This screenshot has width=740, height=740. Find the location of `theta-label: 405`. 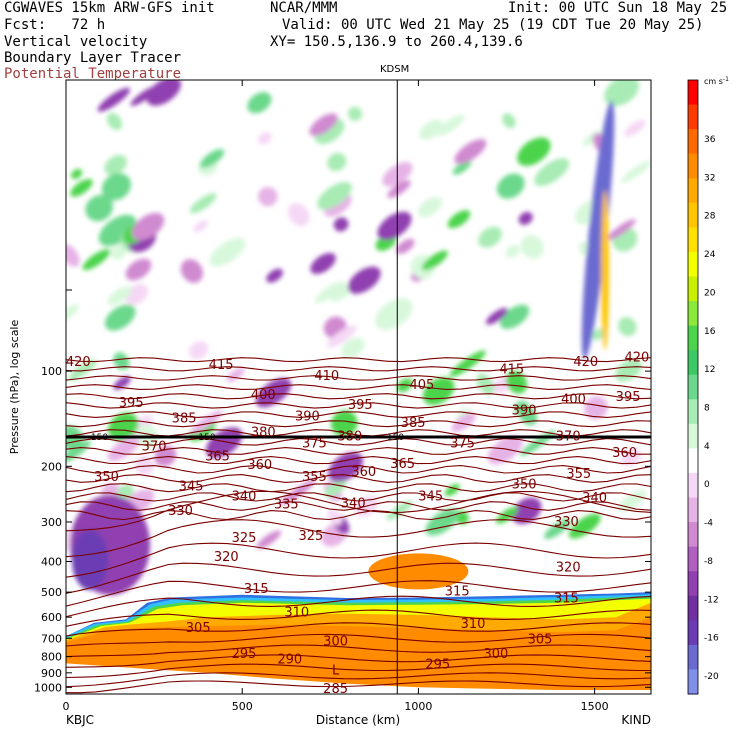

theta-label: 405 is located at coordinates (421, 385).